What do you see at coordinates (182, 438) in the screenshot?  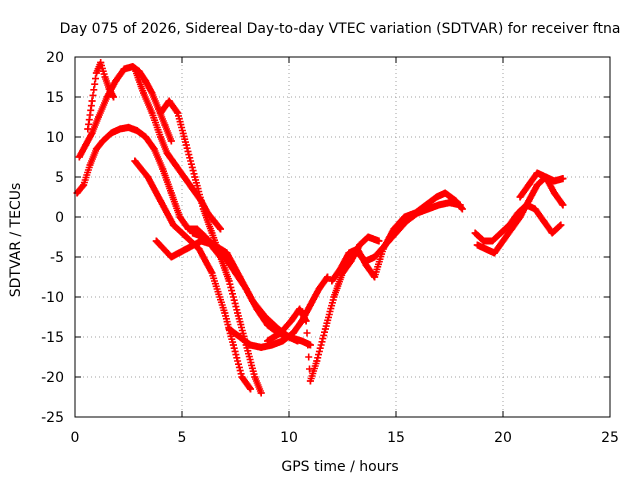 I see `x-tick-label: 5` at bounding box center [182, 438].